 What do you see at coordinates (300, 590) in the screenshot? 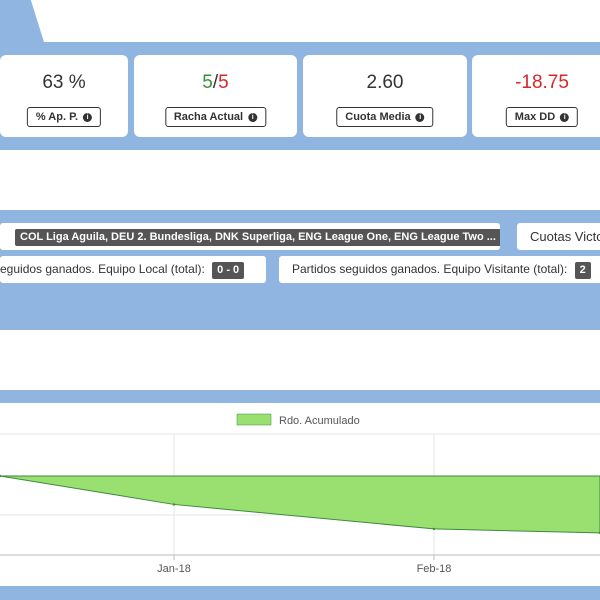
I see `bottom-band` at bounding box center [300, 590].